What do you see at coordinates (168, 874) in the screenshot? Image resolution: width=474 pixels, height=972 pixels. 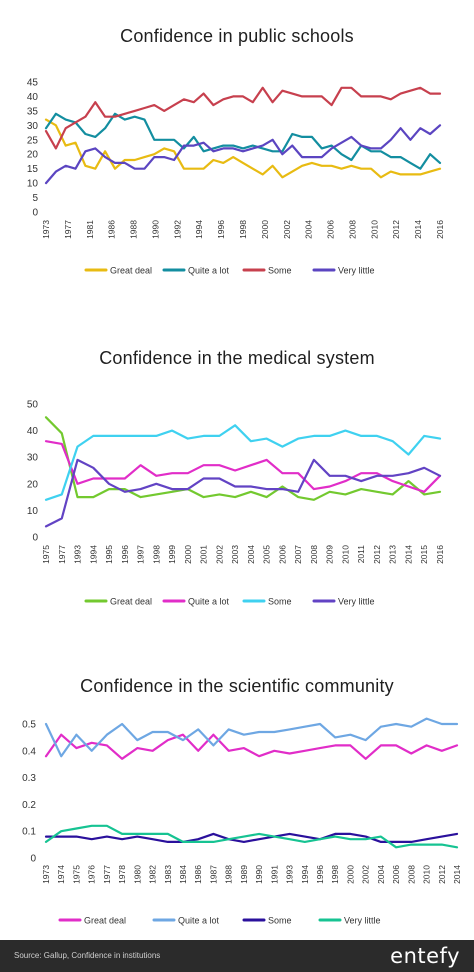 I see `x-tick-label: 1983` at bounding box center [168, 874].